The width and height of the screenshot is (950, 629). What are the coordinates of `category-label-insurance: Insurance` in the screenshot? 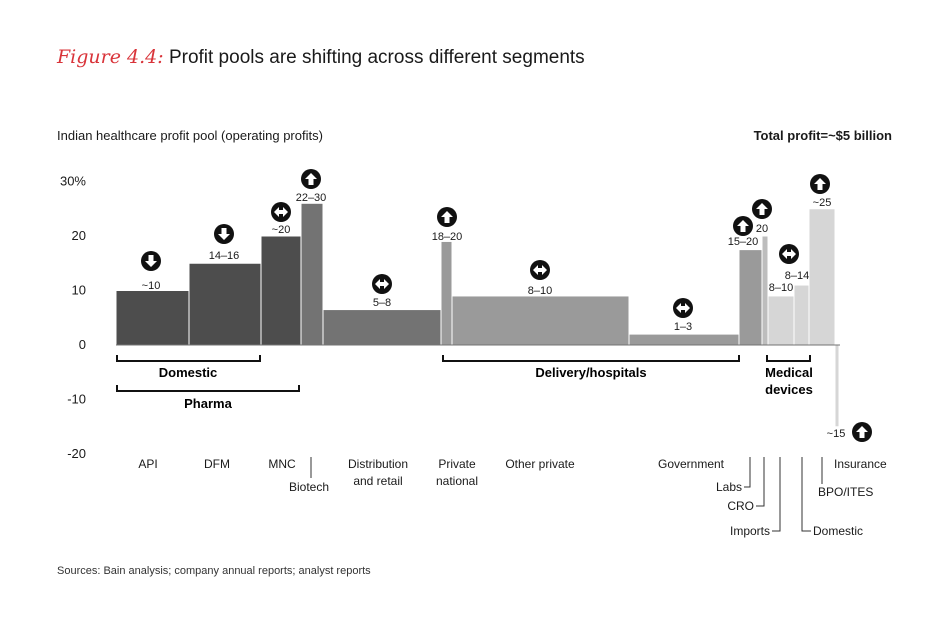 It's located at (860, 464).